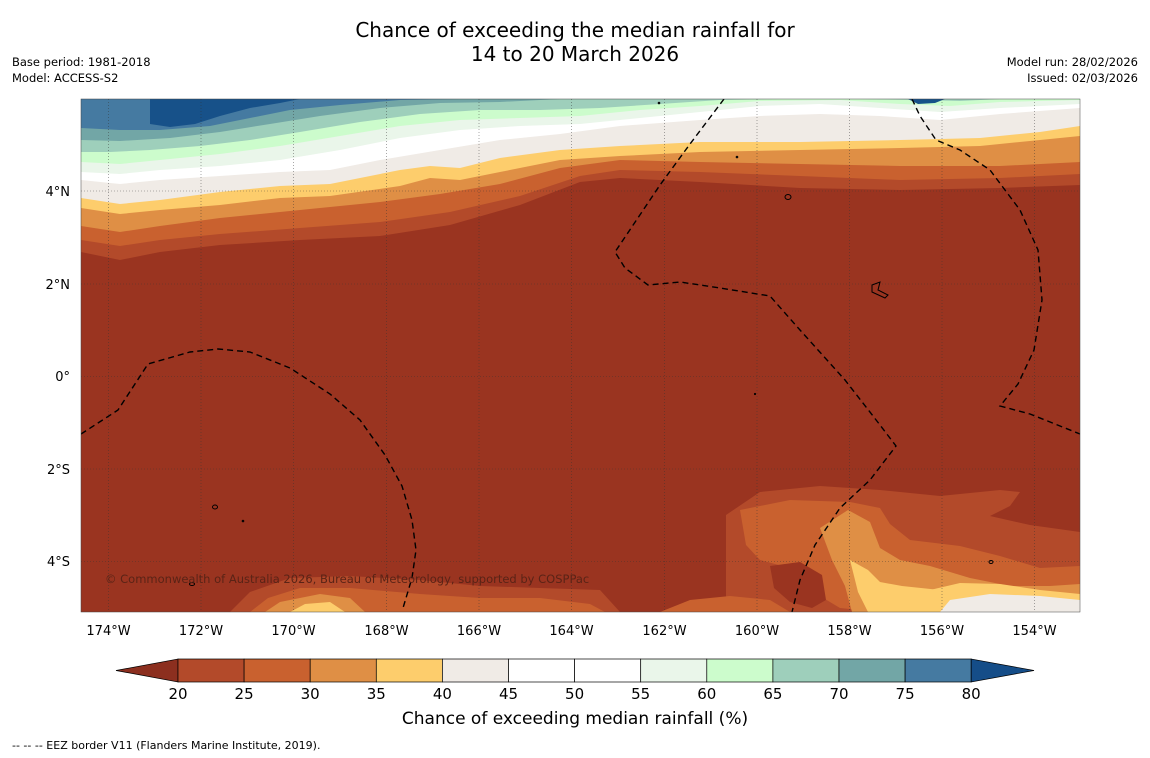 Image resolution: width=1150 pixels, height=758 pixels. I want to click on colorbar-tick-label: 40, so click(442, 694).